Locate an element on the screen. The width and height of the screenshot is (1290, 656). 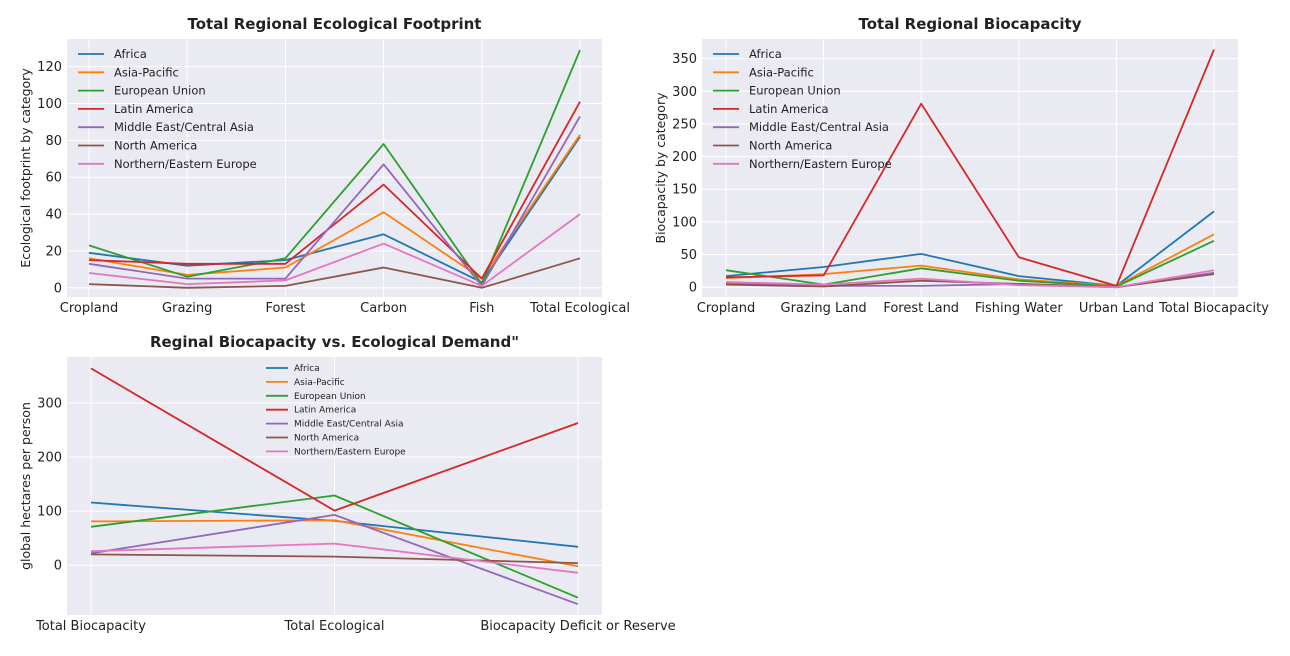
x-tick-label: Urban Land is located at coordinates (1116, 308).